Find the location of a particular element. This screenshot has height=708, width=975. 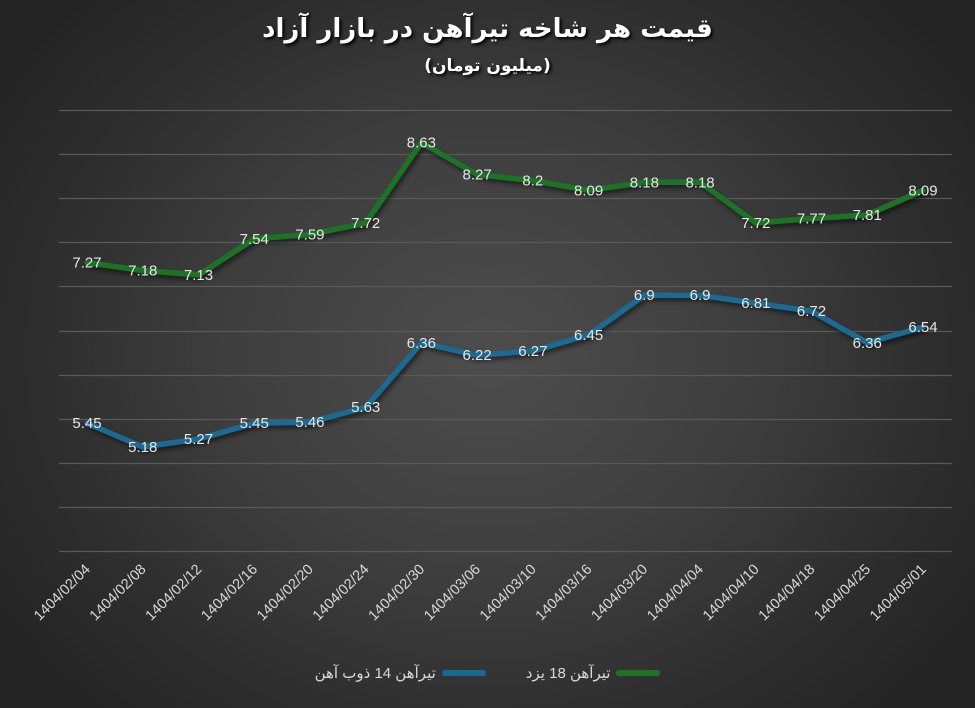

data-label: 7.81 is located at coordinates (867, 215).